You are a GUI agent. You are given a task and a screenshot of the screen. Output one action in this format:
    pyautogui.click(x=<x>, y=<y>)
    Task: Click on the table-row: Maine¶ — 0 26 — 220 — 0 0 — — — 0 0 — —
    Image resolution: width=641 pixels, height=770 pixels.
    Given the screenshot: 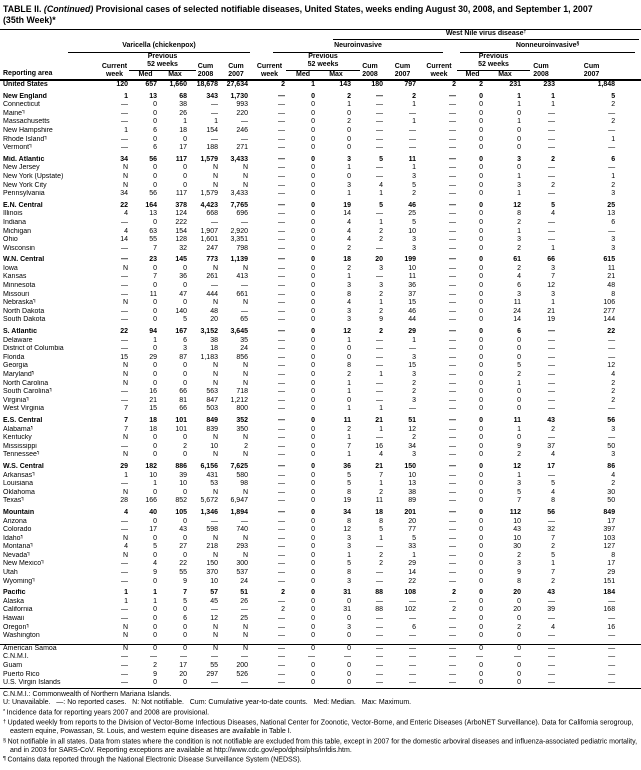 What is the action you would take?
    pyautogui.click(x=320, y=114)
    